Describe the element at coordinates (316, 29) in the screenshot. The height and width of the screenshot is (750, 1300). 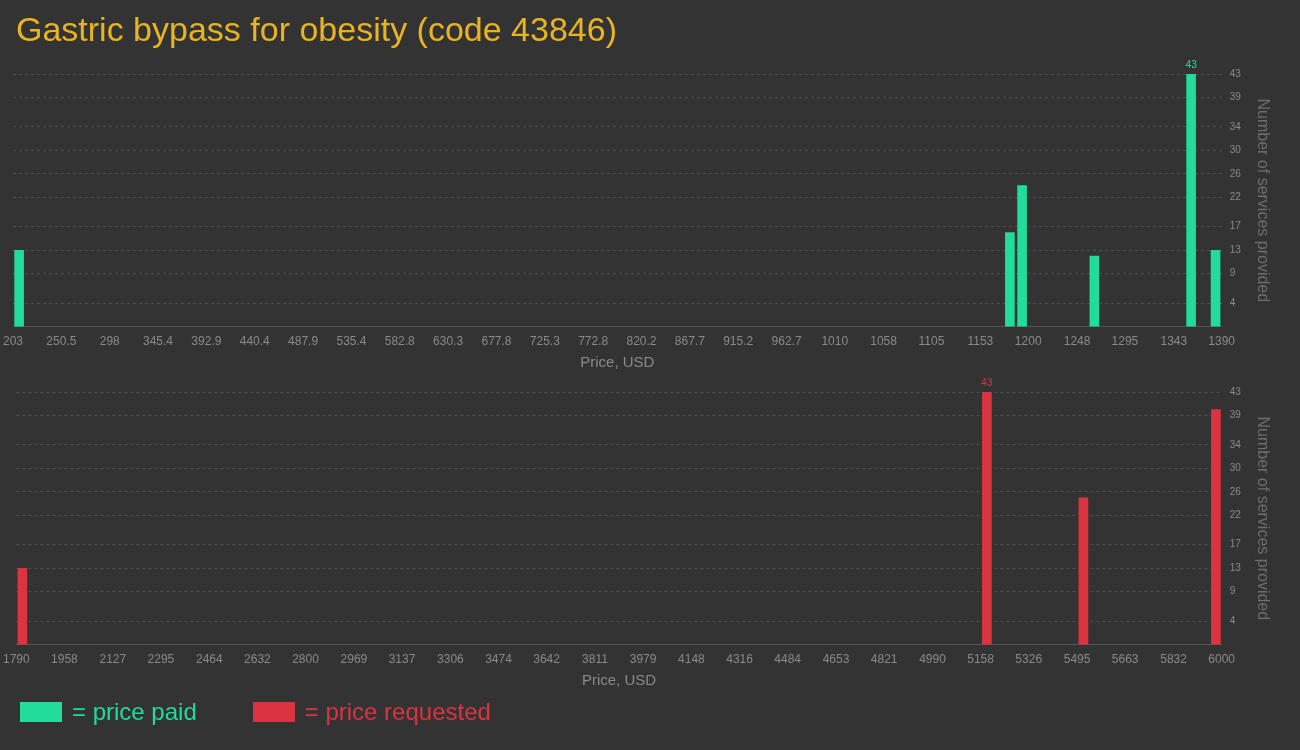
I see `chart-title: Gastric bypass for obesity (code 43846)` at that location.